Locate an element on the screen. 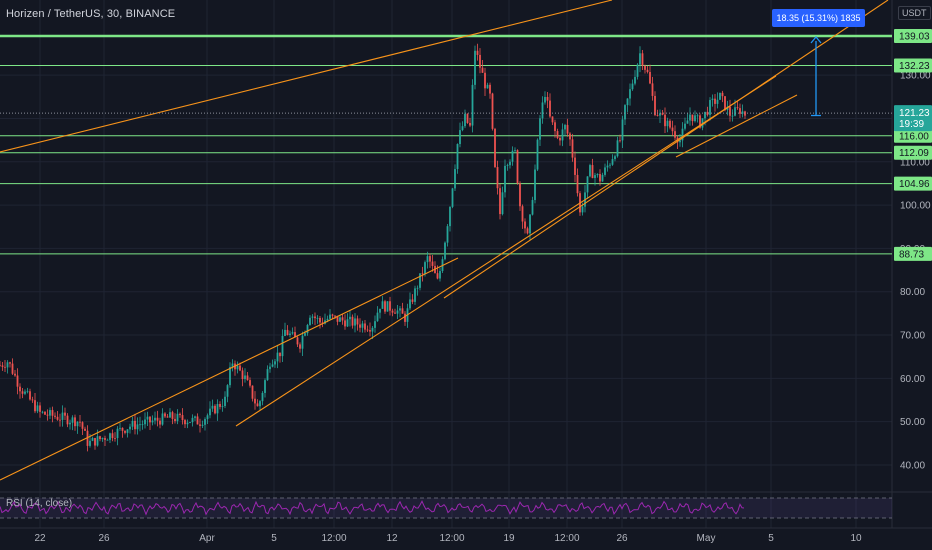 Image resolution: width=932 pixels, height=550 pixels. y-tick-label: 70.00 is located at coordinates (912, 336).